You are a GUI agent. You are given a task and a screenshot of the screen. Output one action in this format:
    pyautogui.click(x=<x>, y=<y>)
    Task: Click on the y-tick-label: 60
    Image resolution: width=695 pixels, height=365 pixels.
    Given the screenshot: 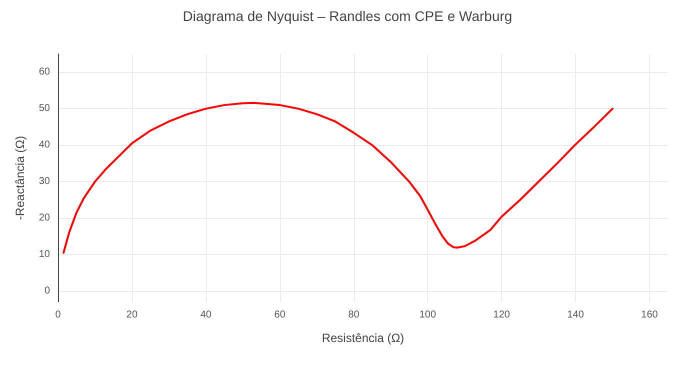 What is the action you would take?
    pyautogui.click(x=44, y=72)
    